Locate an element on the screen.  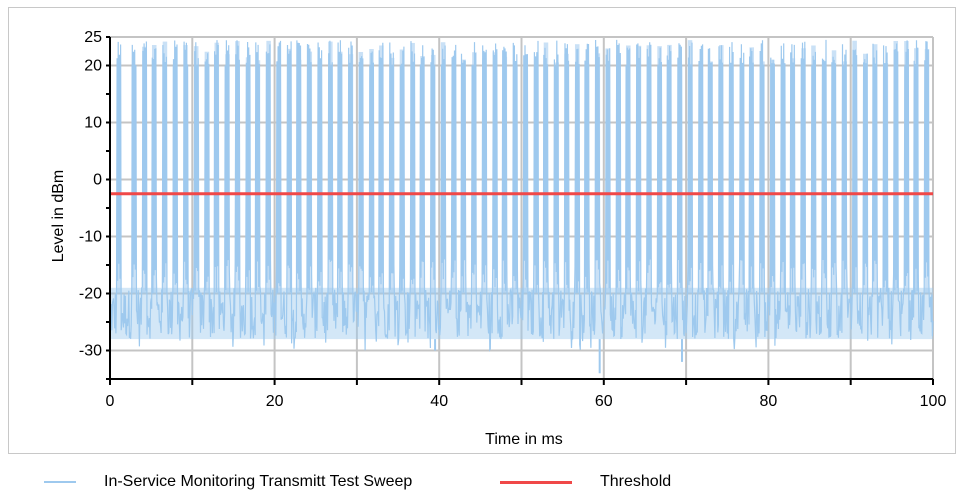
x-tick-label: 60 is located at coordinates (604, 401).